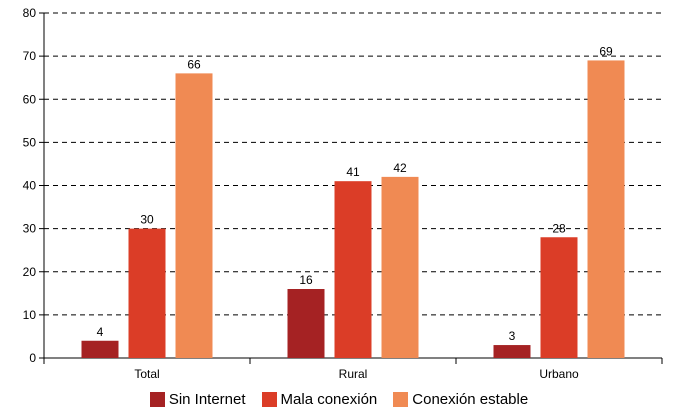 The height and width of the screenshot is (410, 678). What do you see at coordinates (30, 56) in the screenshot?
I see `y-tick-label: 70` at bounding box center [30, 56].